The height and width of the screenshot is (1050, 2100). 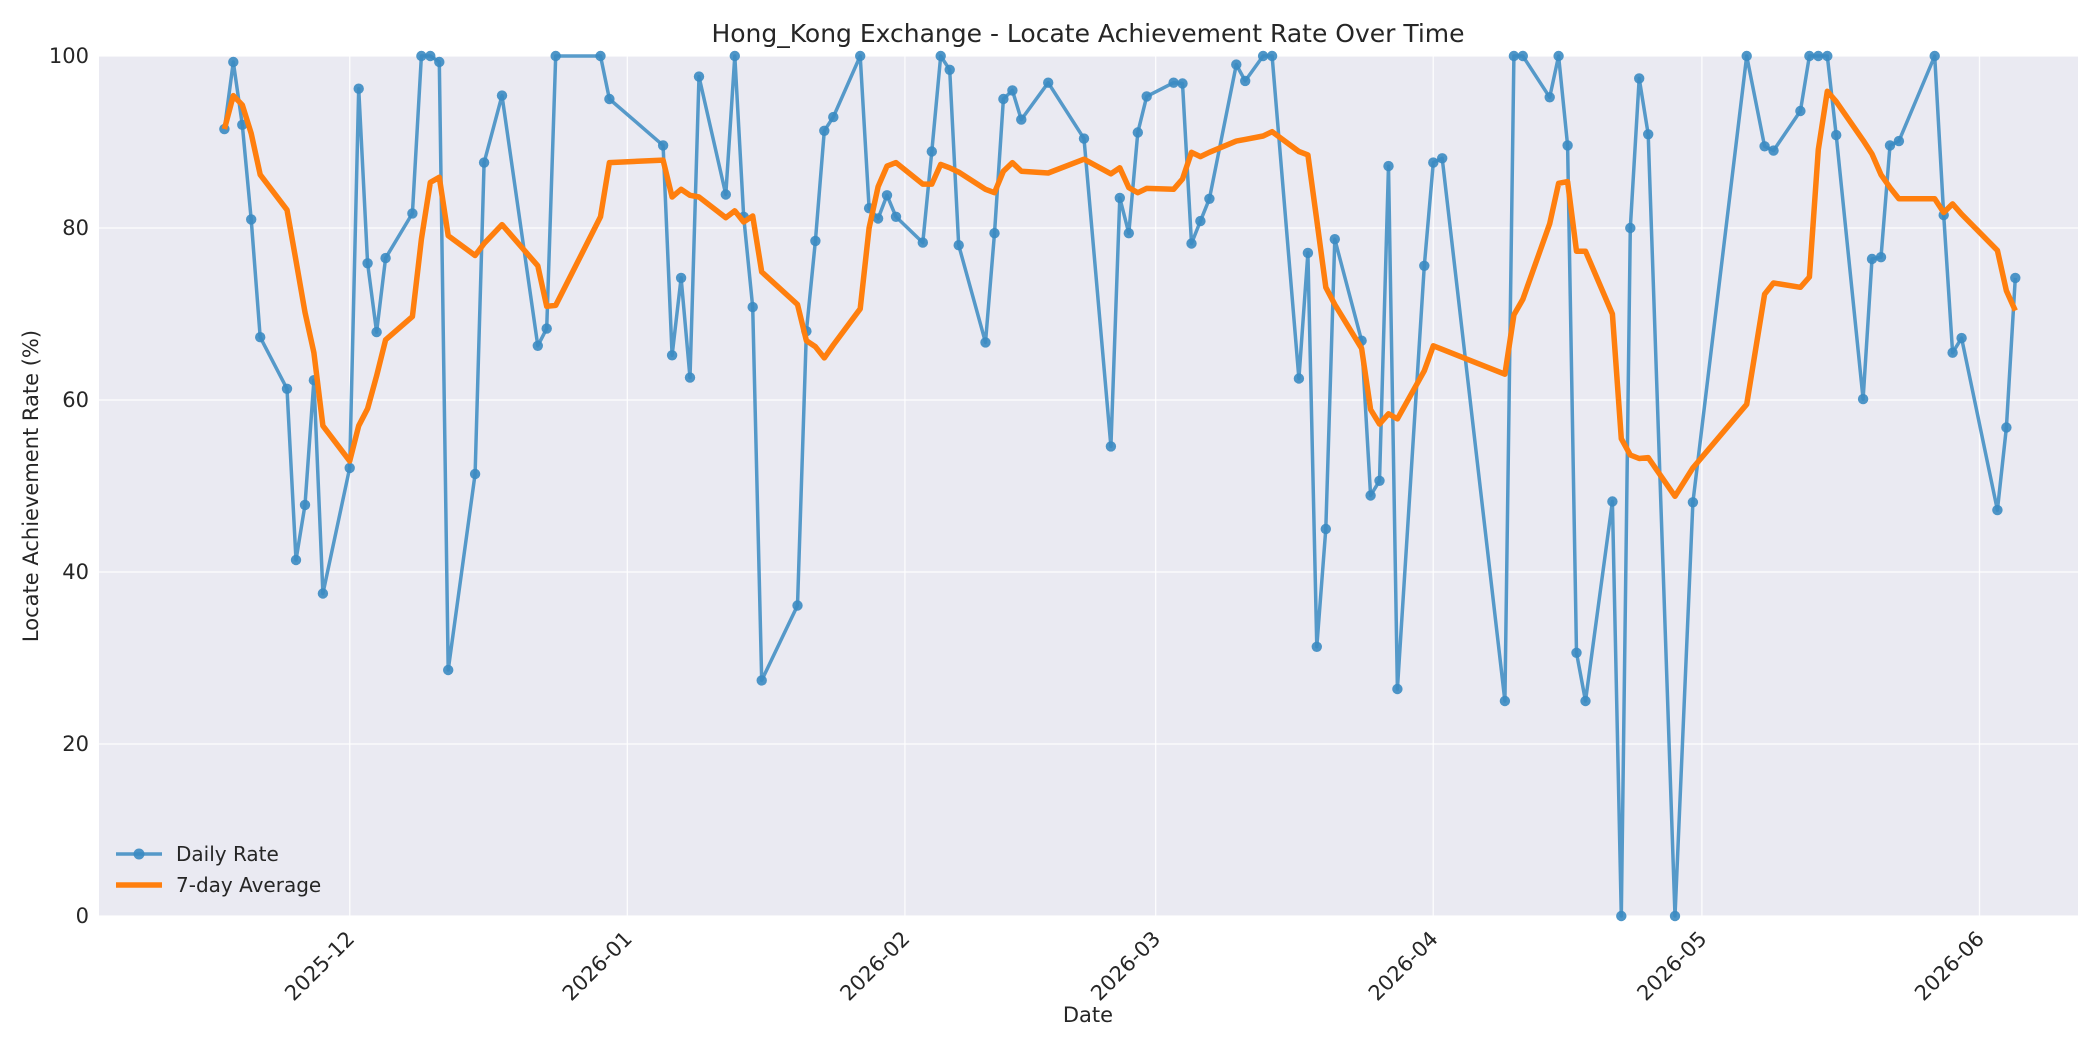 I want to click on legend-marker-daily-rate, so click(x=139, y=854).